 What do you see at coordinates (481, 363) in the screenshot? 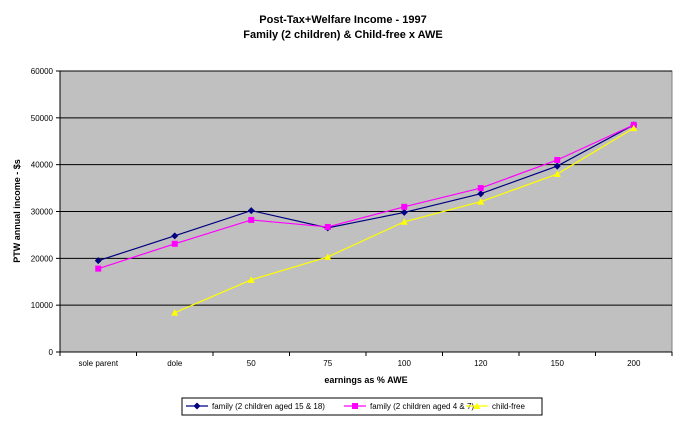
I see `x-tick-label: 120` at bounding box center [481, 363].